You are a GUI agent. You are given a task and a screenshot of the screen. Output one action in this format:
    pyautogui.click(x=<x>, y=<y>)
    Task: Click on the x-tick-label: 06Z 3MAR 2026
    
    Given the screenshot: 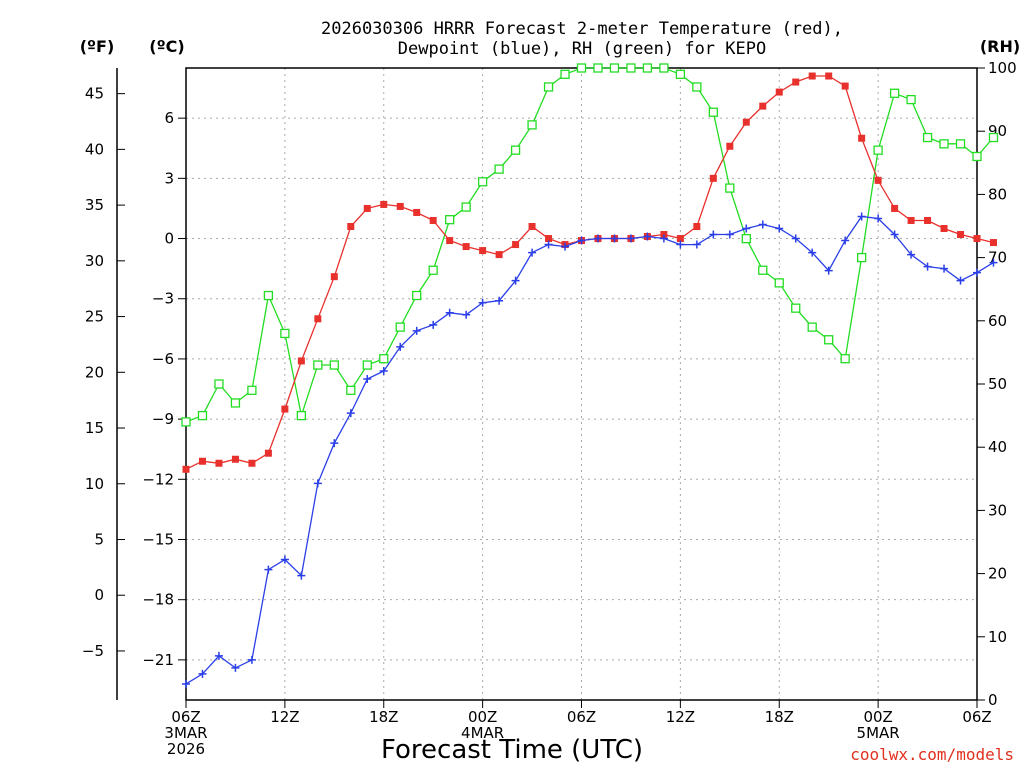 What is the action you would take?
    pyautogui.click(x=185, y=733)
    